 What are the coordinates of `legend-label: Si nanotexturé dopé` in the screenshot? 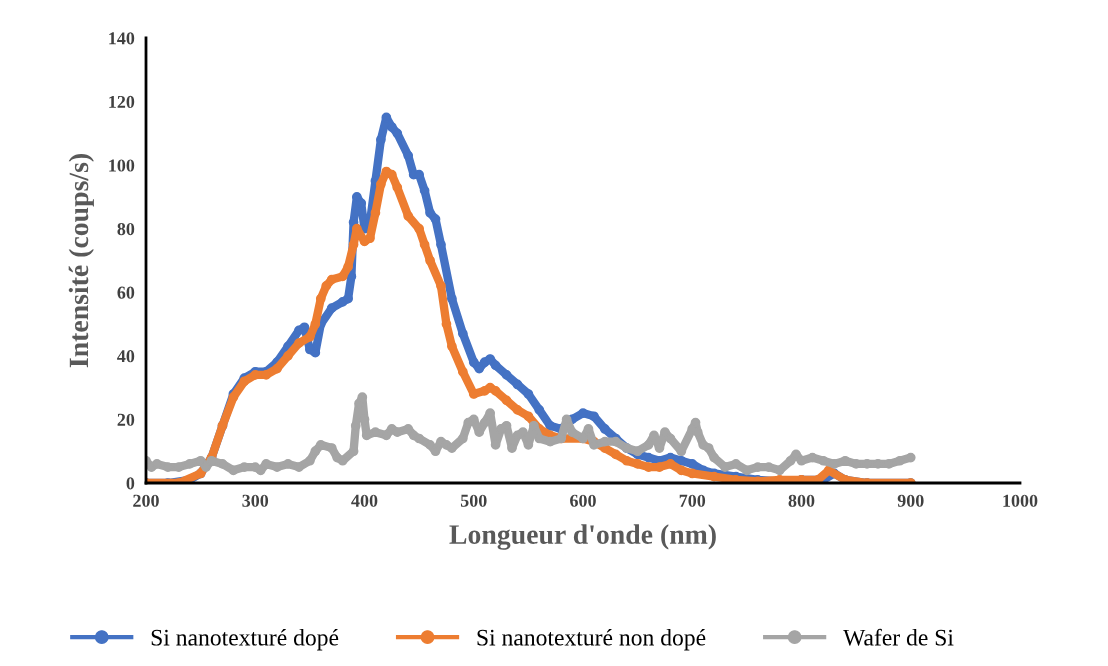 It's located at (245, 639).